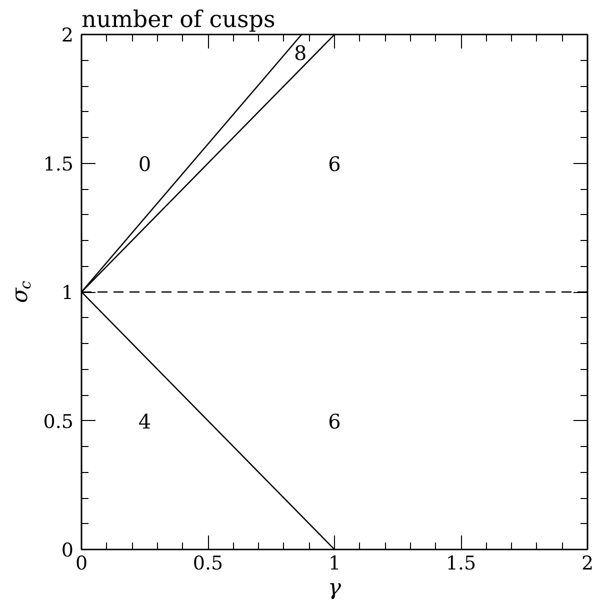 The height and width of the screenshot is (605, 595). Describe the element at coordinates (21, 291) in the screenshot. I see `y-axis-title: σc` at that location.